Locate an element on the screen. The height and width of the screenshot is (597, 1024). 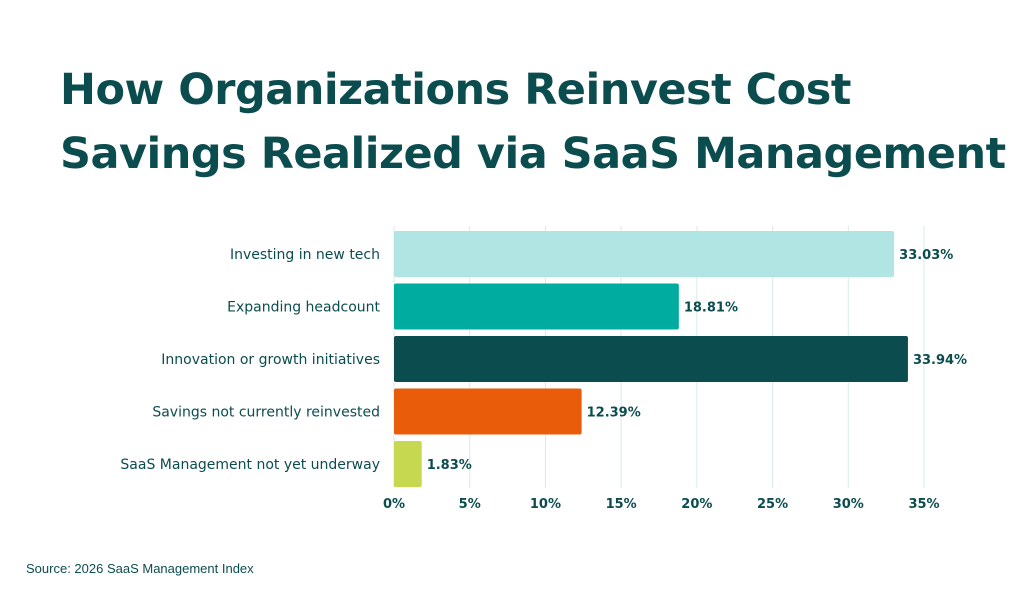
chart-title-line-2: Savings Realized via SaaS Management is located at coordinates (533, 154).